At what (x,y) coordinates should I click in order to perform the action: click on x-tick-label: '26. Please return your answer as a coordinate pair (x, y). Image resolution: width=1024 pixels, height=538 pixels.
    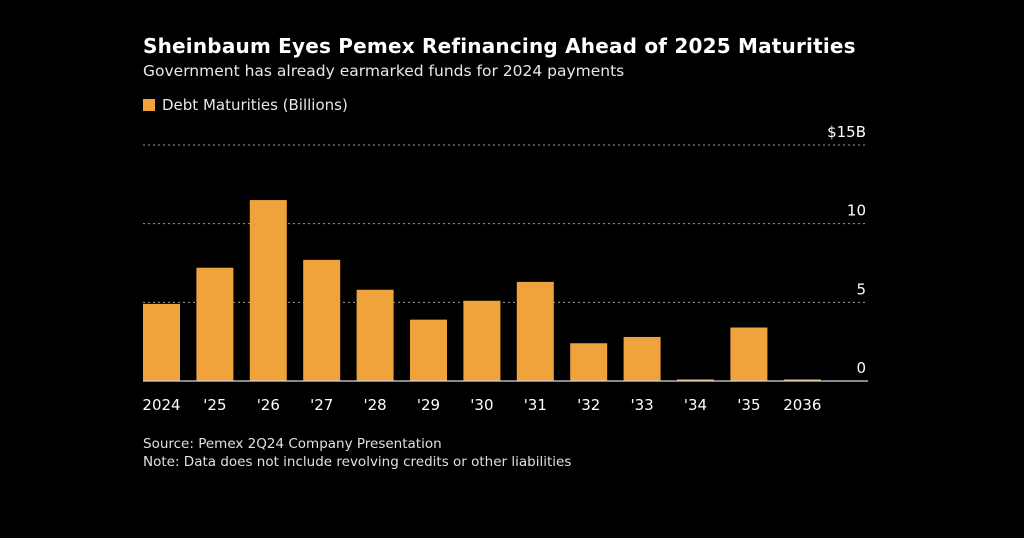
    Looking at the image, I should click on (268, 405).